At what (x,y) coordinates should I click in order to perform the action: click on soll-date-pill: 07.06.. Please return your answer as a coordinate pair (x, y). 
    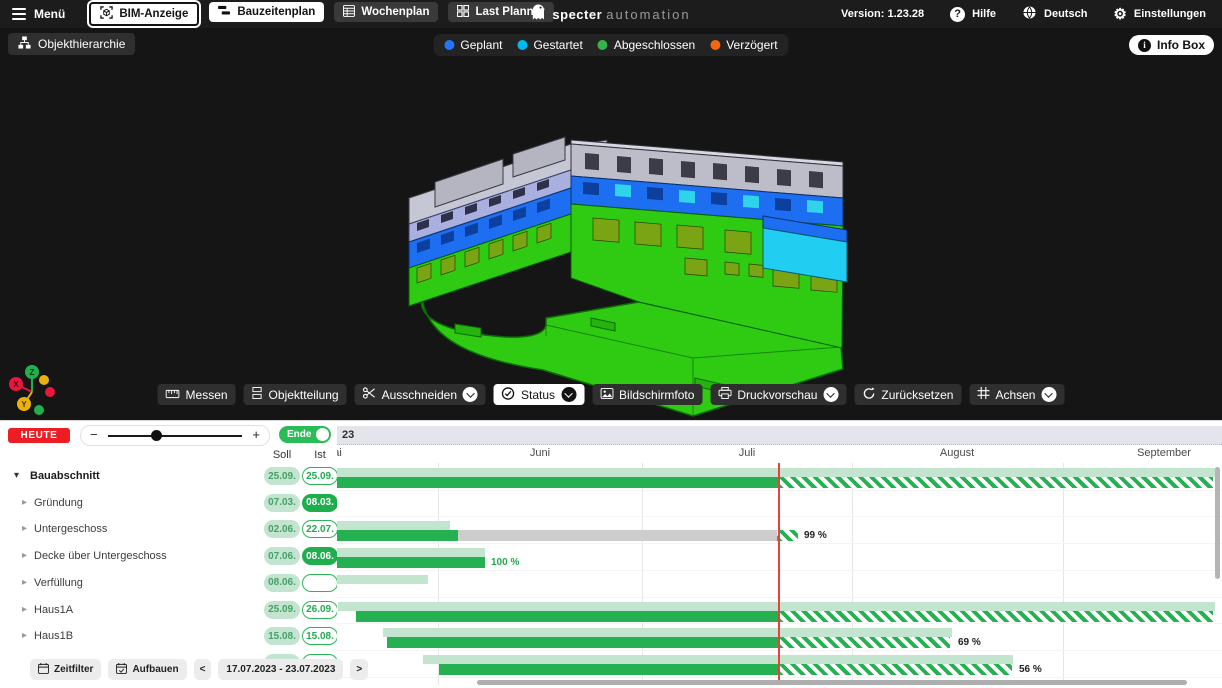
    Looking at the image, I should click on (282, 556).